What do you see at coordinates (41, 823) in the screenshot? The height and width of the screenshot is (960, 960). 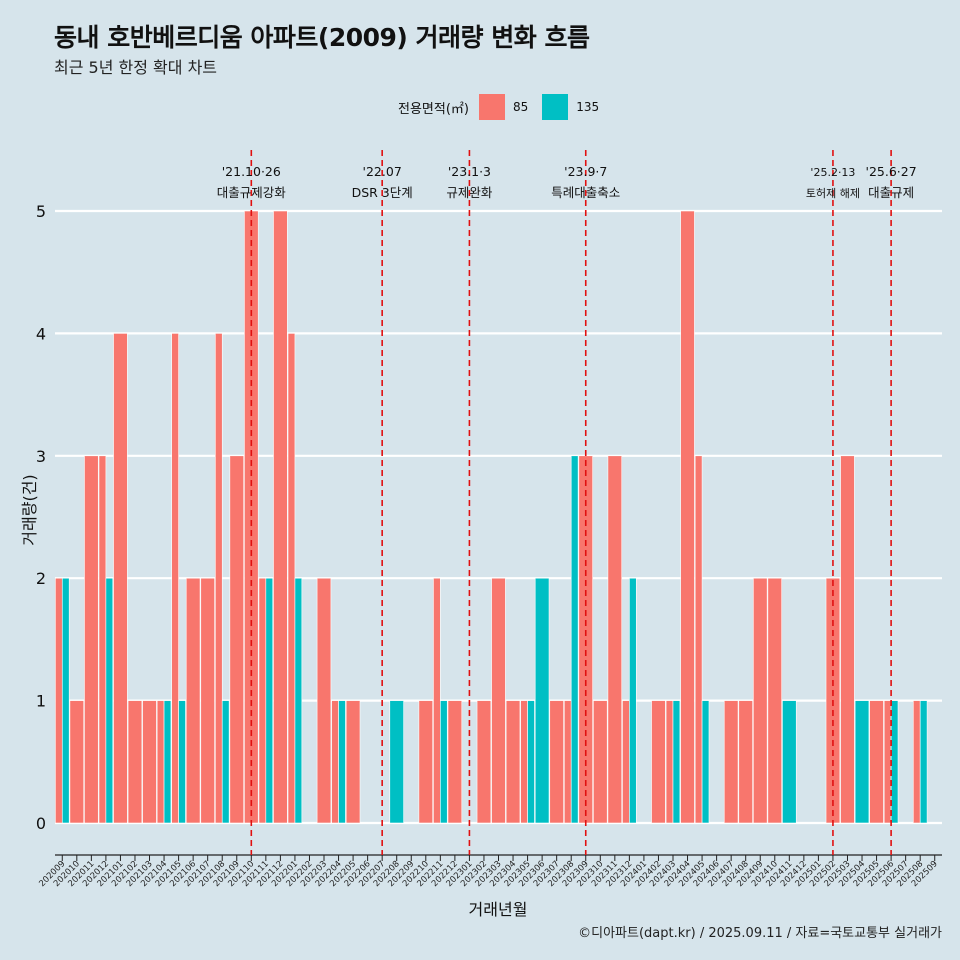 I see `y-tick-label-0: 0` at bounding box center [41, 823].